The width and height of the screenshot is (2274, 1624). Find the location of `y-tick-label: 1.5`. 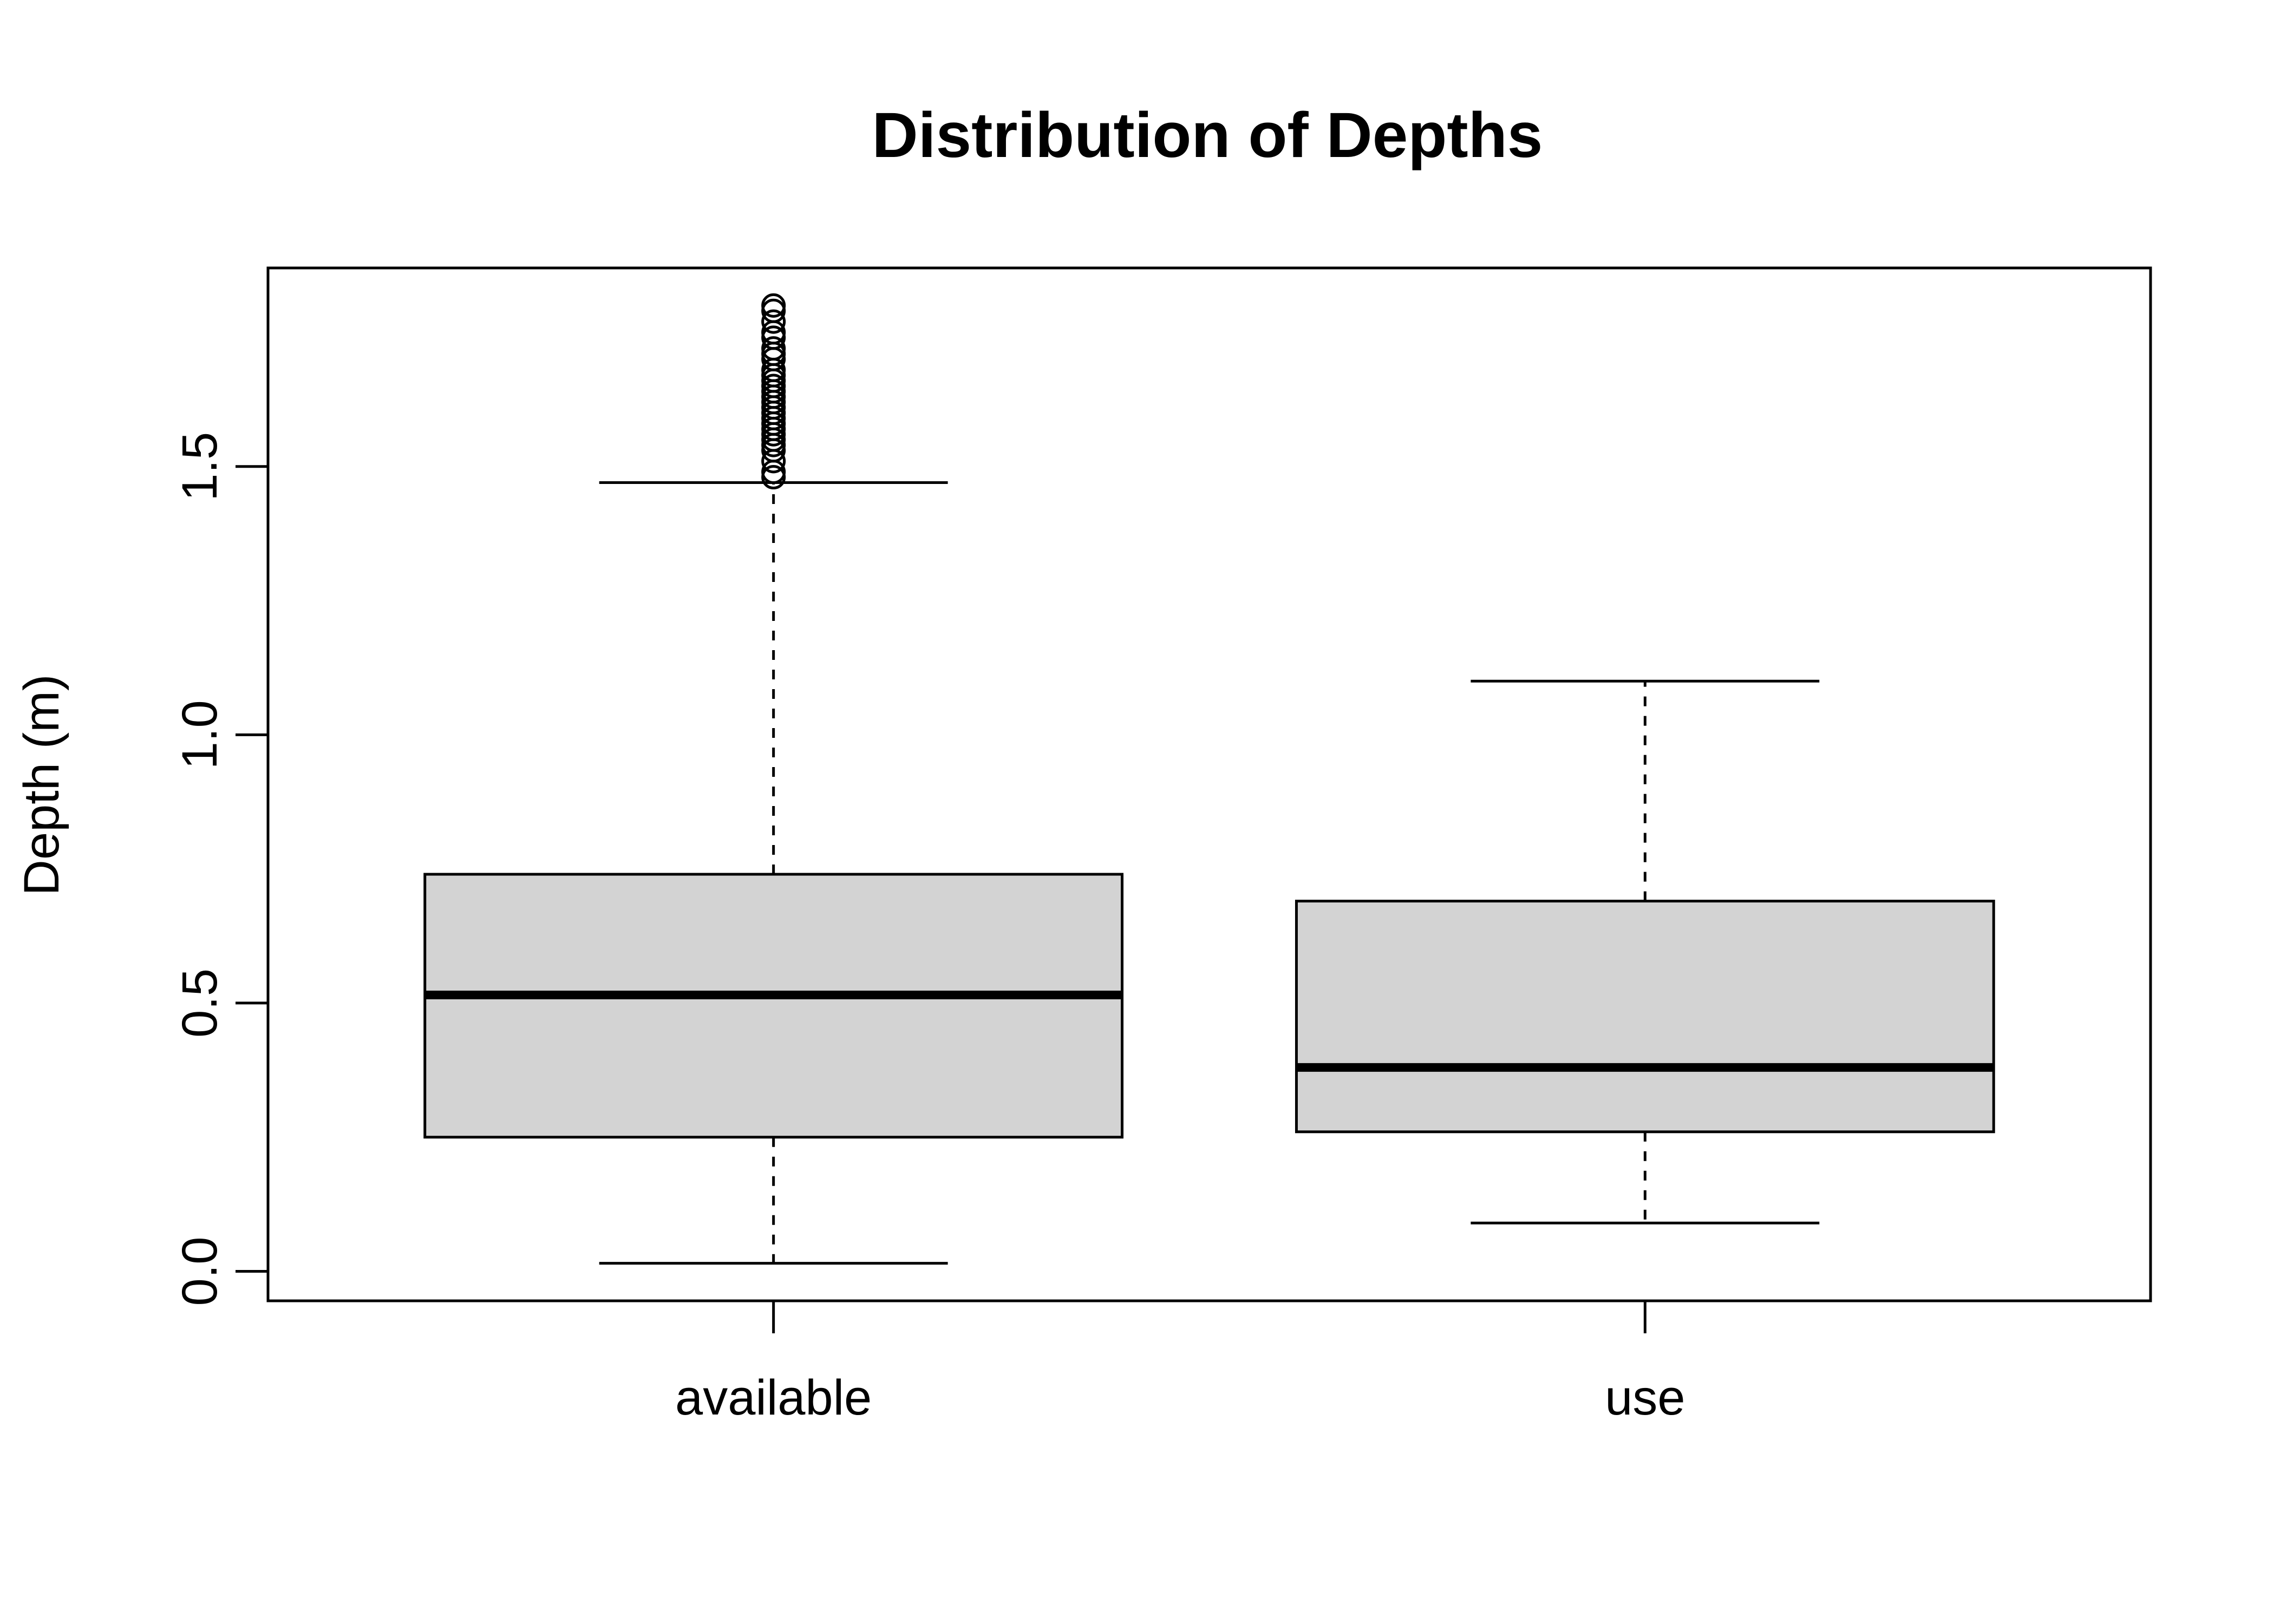

y-tick-label: 1.5 is located at coordinates (200, 466).